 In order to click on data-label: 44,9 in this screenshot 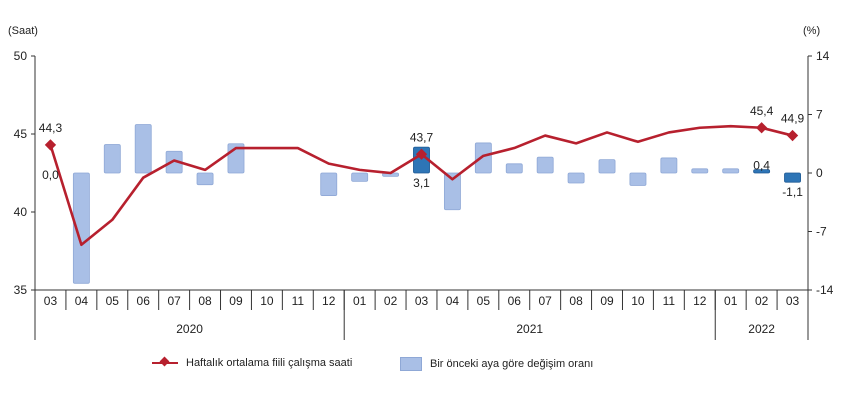, I will do `click(793, 119)`.